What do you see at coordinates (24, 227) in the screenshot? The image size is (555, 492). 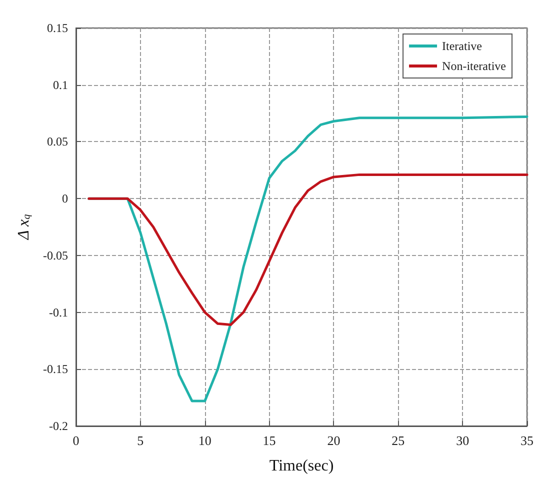 I see `y-axis-title: Δ xq` at bounding box center [24, 227].